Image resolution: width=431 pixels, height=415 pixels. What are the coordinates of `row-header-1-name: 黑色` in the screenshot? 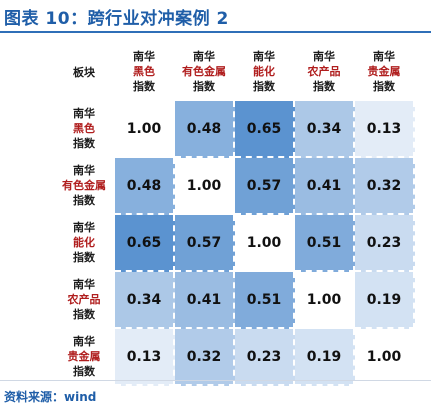 It's located at (84, 128).